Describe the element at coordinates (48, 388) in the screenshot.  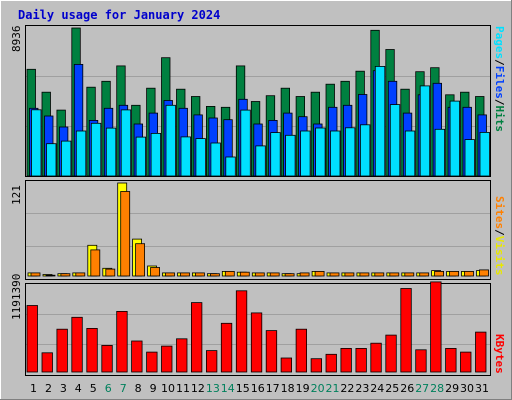
I see `x-tick-label: 2` at that location.